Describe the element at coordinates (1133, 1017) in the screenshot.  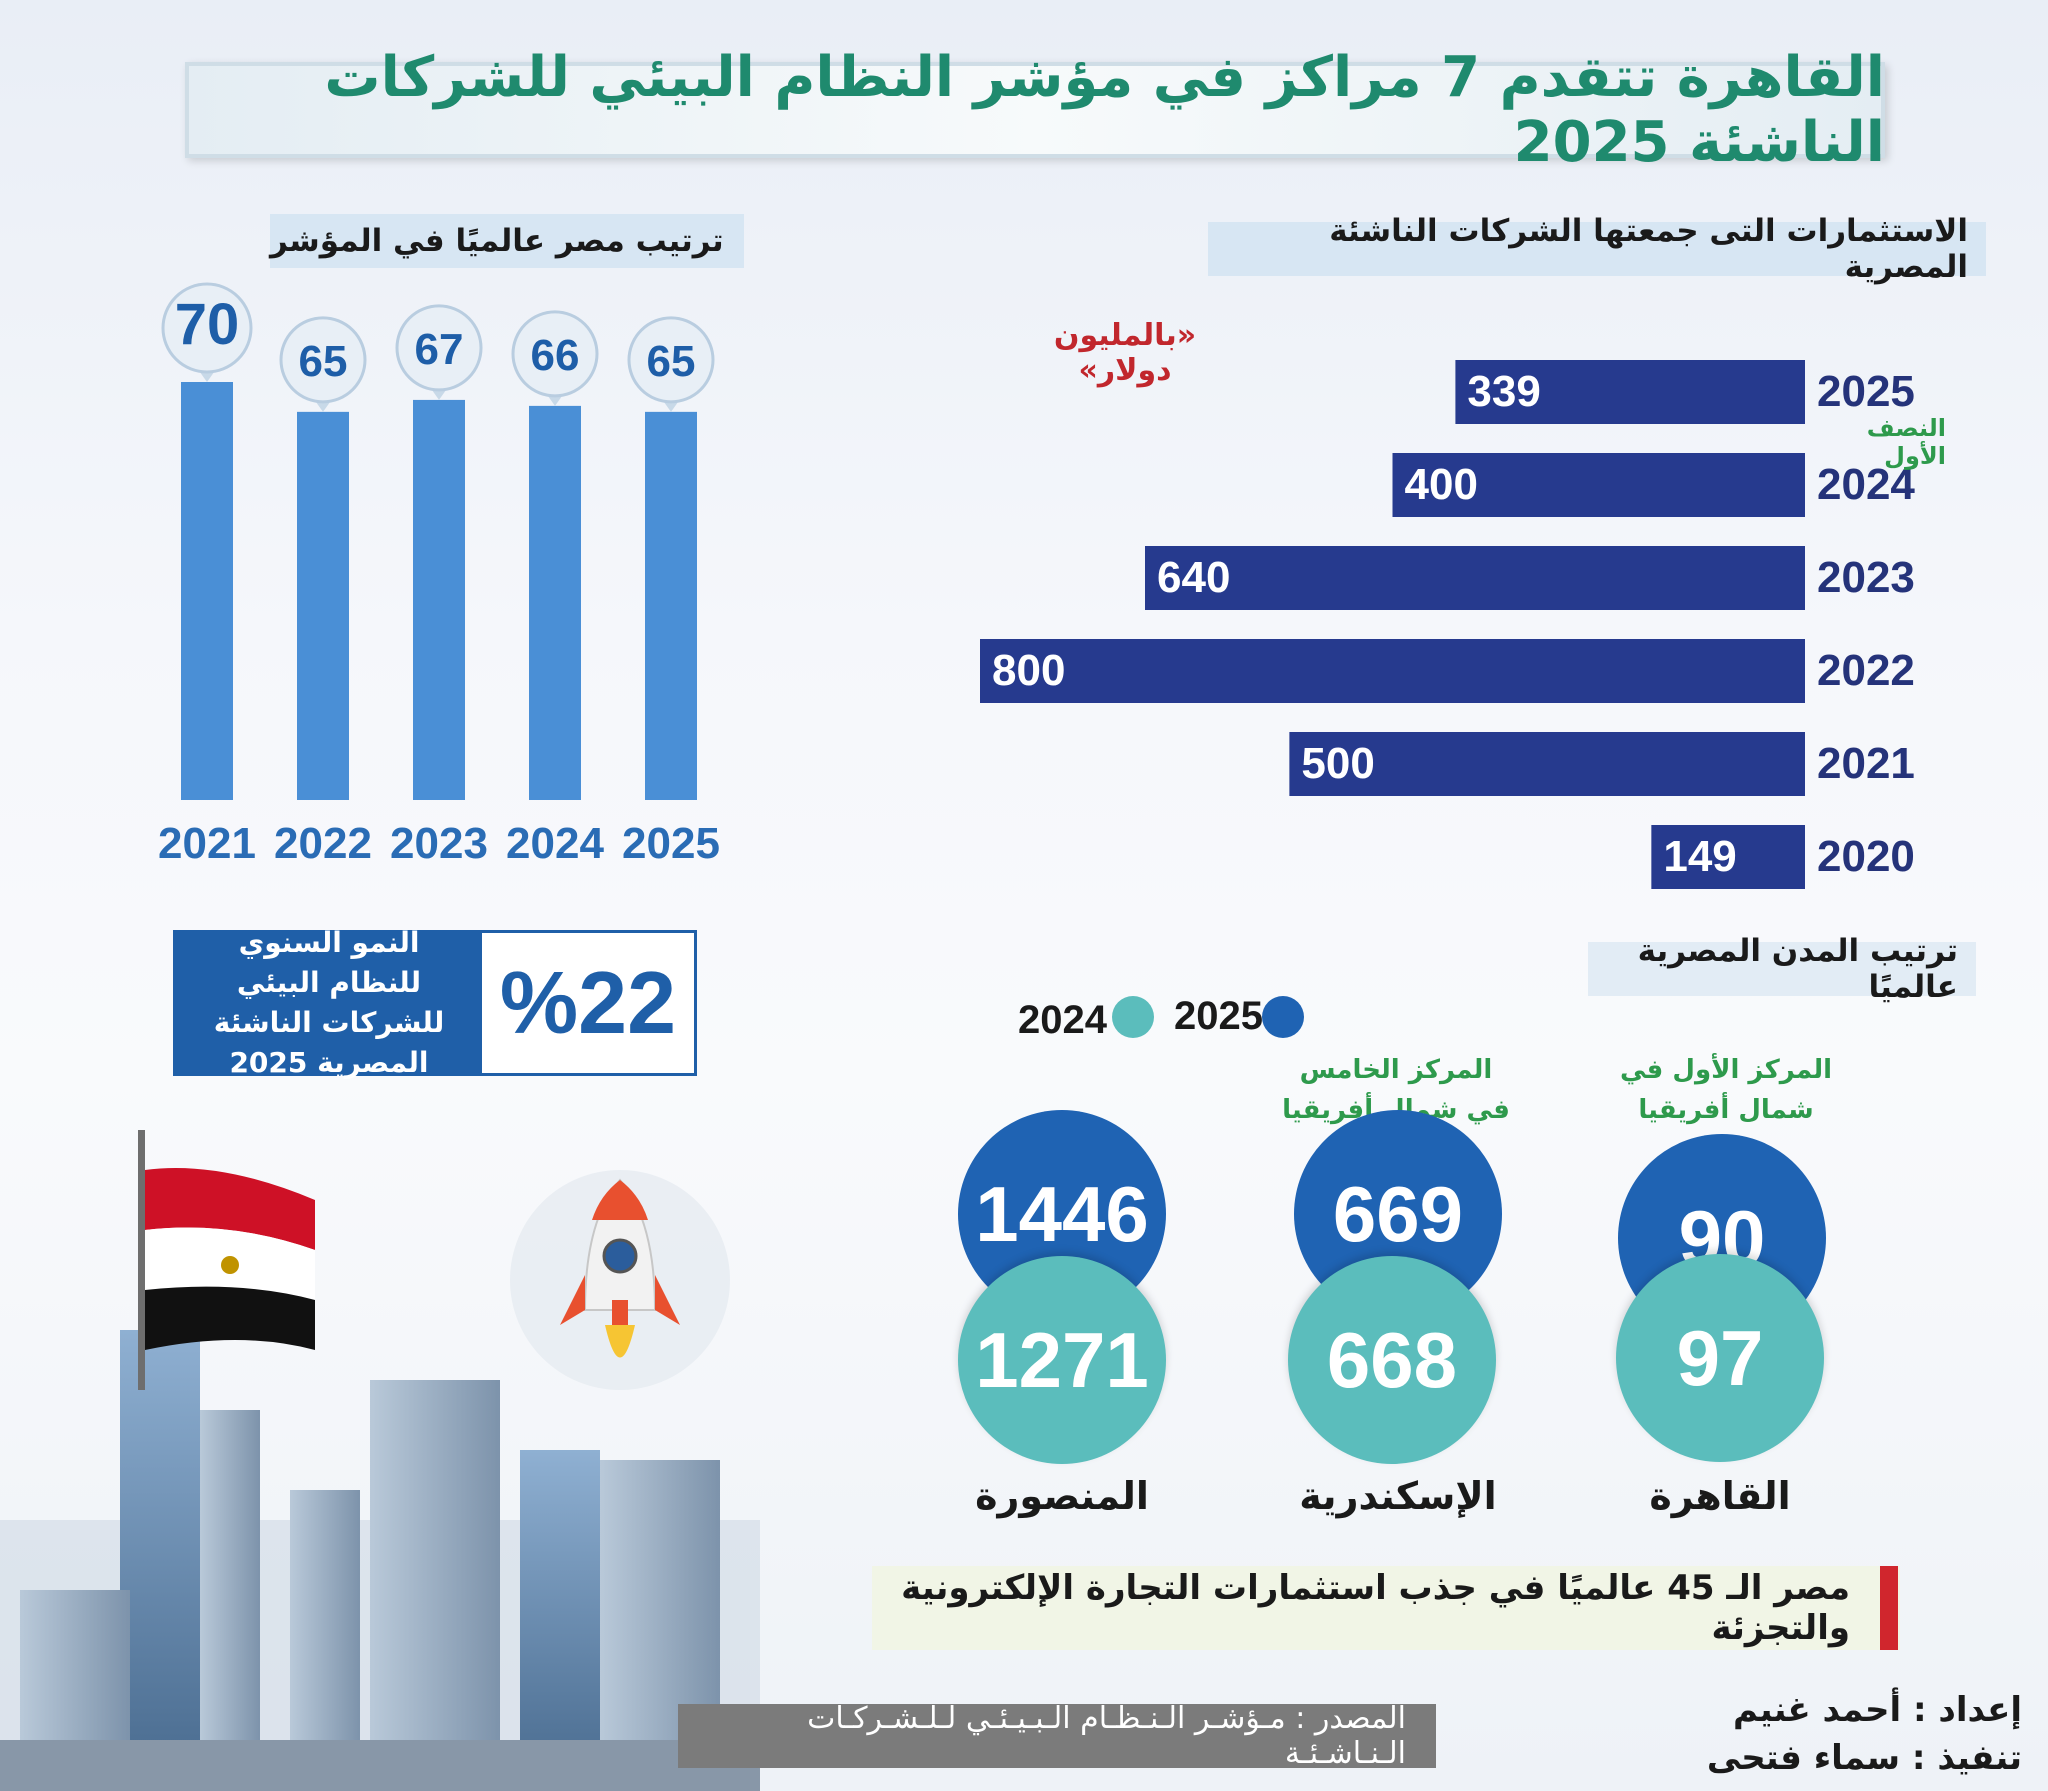
I see `legend-2024-dot` at that location.